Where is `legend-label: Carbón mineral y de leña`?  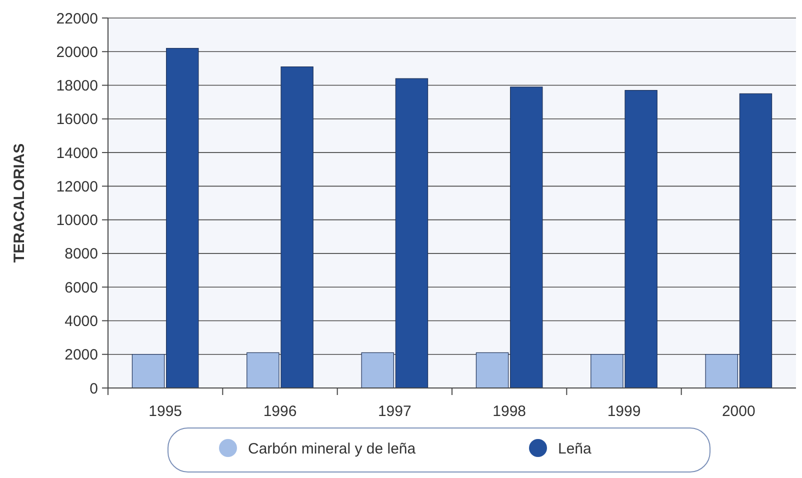 legend-label: Carbón mineral y de leña is located at coordinates (332, 449).